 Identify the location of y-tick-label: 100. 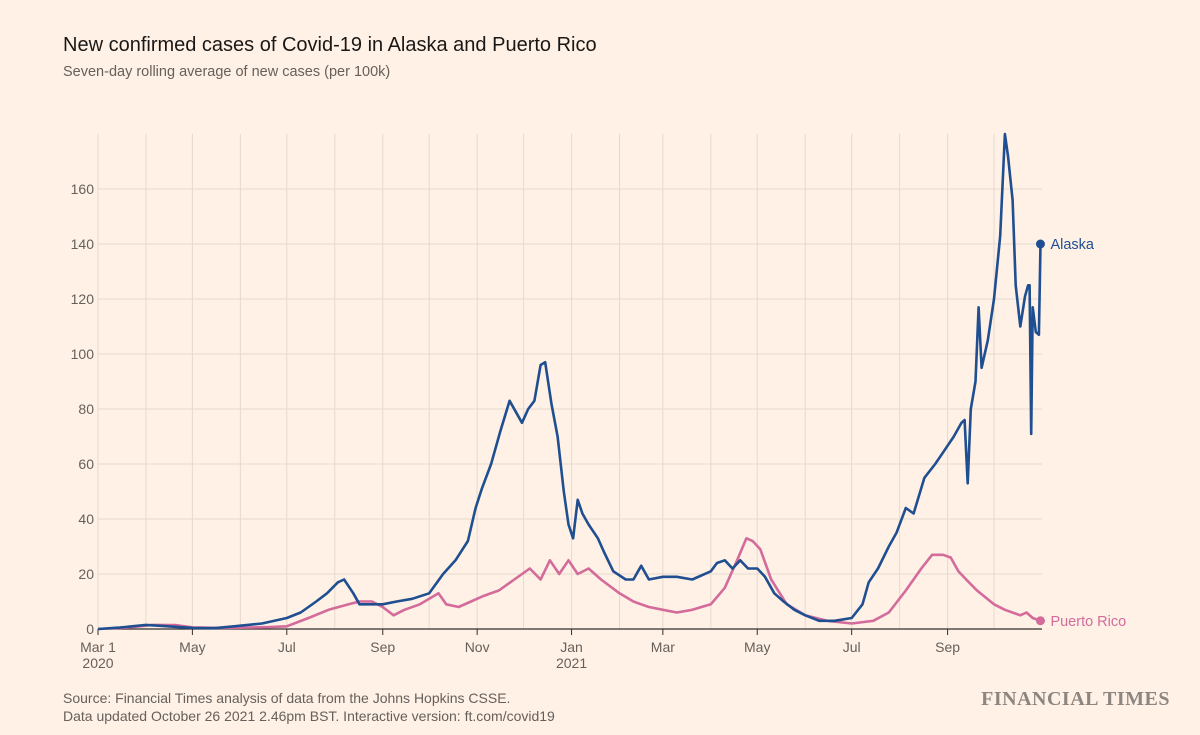
(83, 354).